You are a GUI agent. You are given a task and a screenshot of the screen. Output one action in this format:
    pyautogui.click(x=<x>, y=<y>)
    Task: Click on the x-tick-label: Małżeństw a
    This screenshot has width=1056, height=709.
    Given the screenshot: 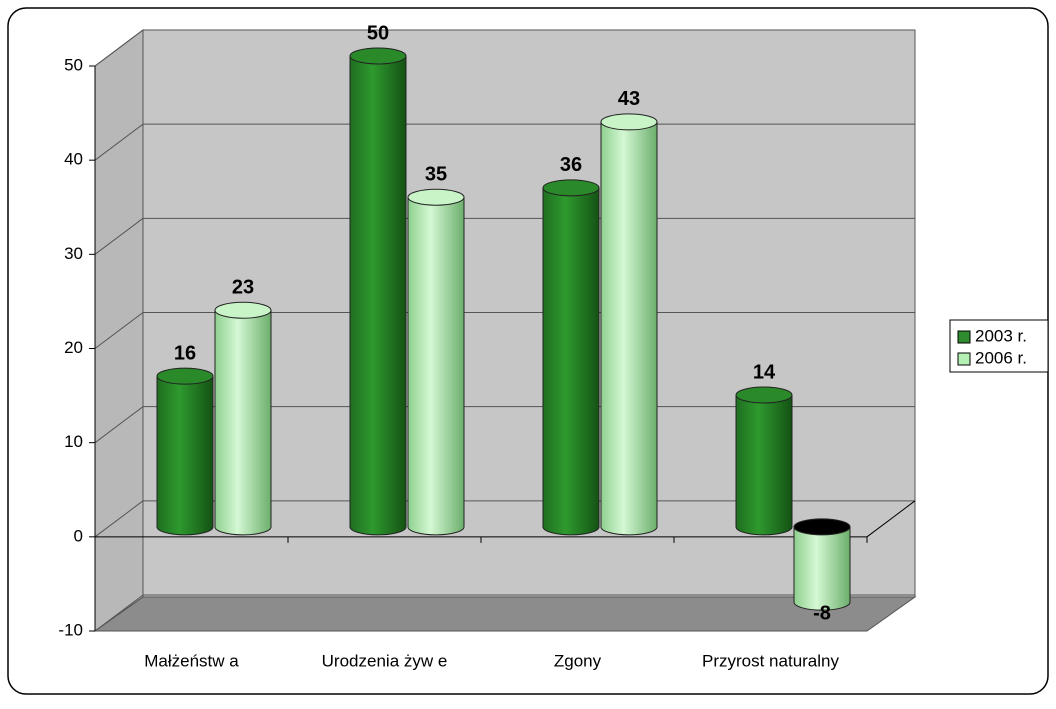 What is the action you would take?
    pyautogui.click(x=191, y=660)
    